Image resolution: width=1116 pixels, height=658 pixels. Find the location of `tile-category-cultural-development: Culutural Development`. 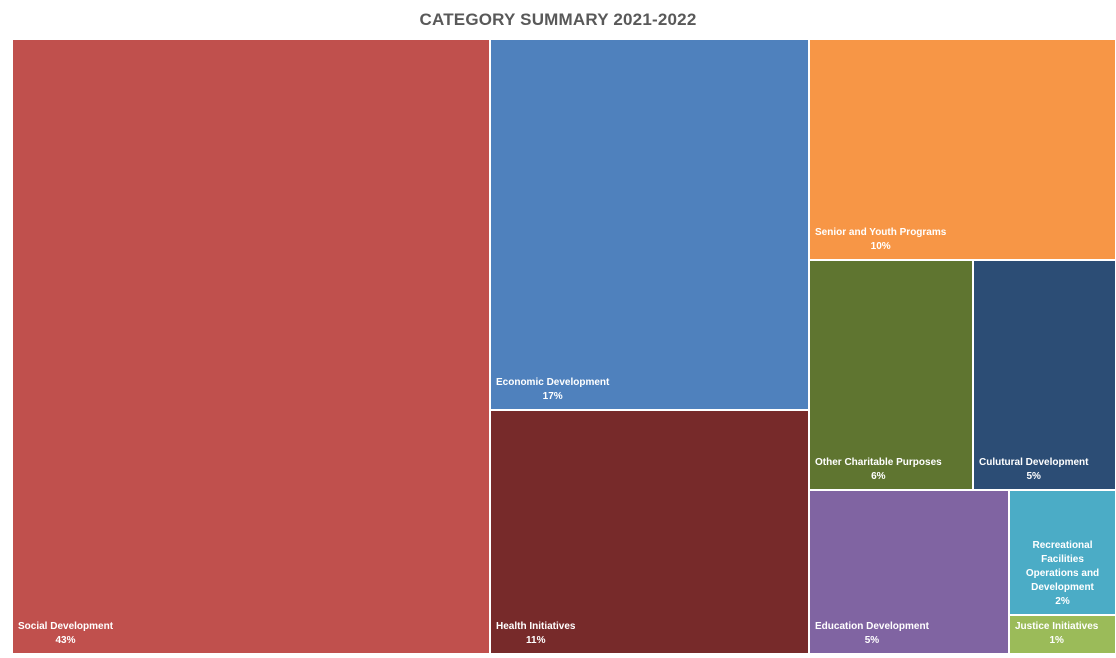

tile-category-cultural-development: Culutural Development is located at coordinates (1034, 462).